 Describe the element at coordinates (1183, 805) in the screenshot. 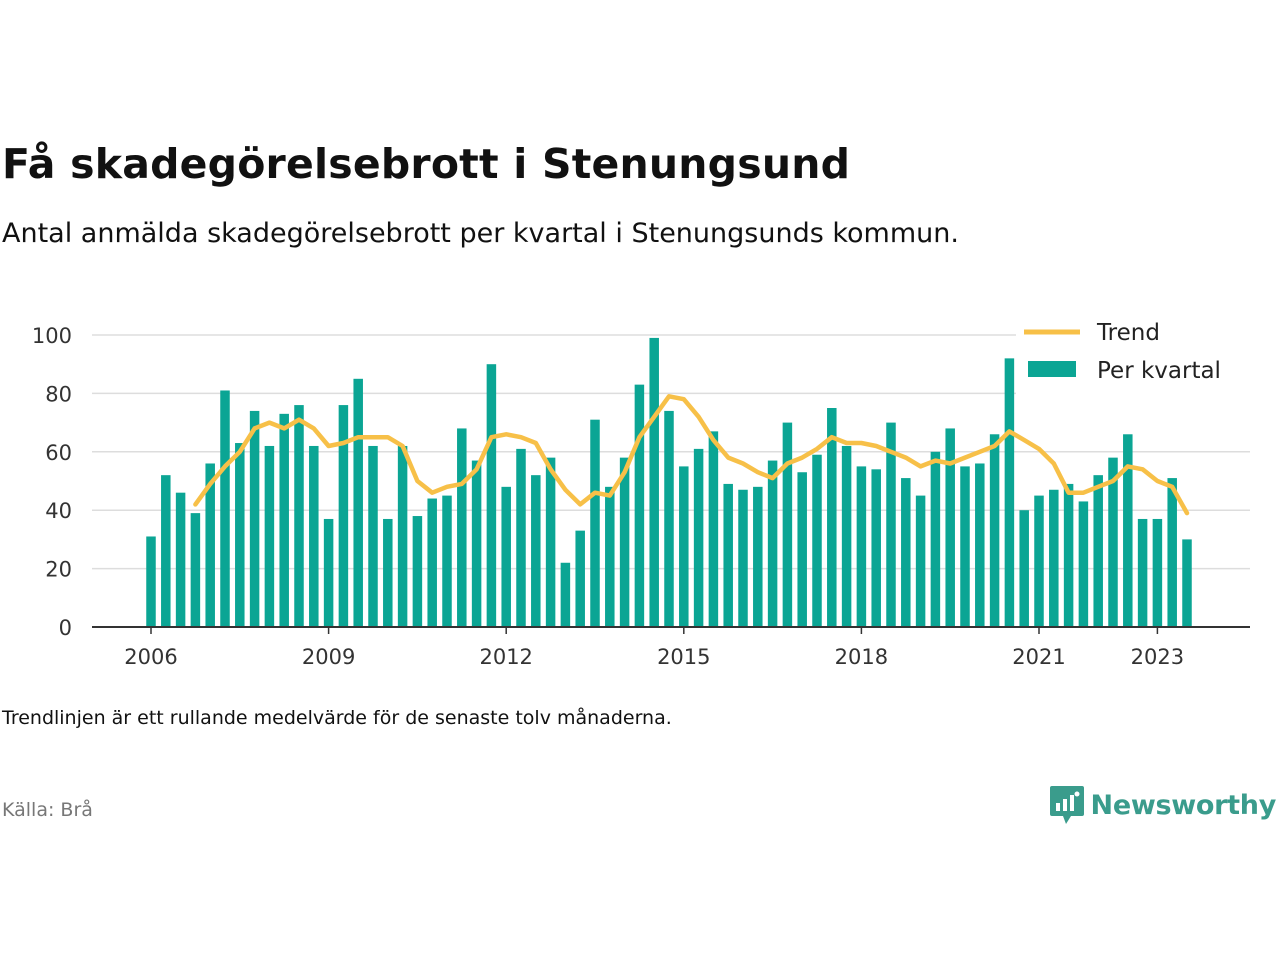

I see `brand-name: Newsworthy` at that location.